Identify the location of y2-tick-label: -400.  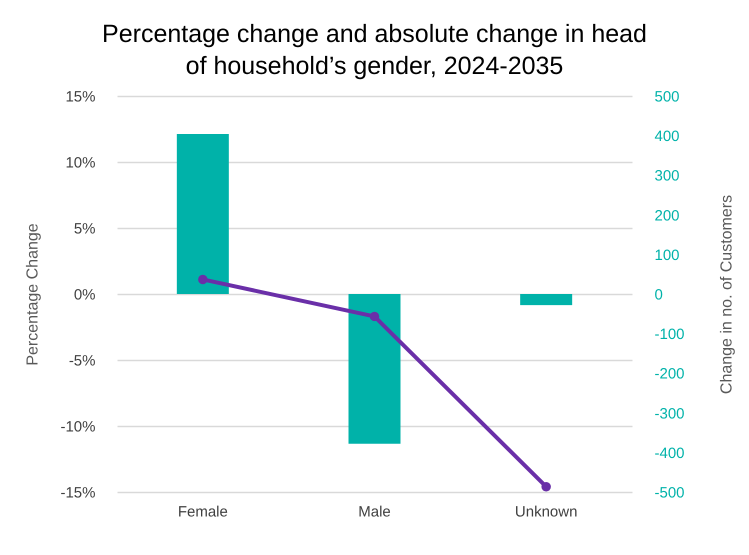
(669, 453).